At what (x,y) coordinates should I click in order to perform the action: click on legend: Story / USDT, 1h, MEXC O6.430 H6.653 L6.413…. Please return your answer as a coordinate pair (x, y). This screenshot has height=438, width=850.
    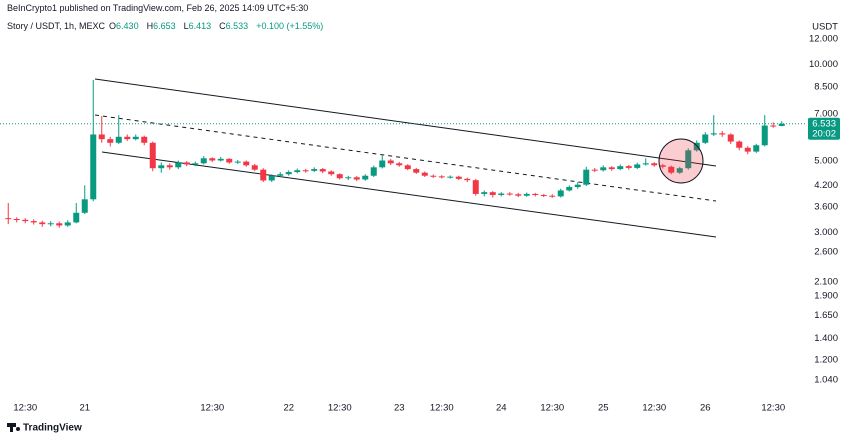
    Looking at the image, I should click on (167, 26).